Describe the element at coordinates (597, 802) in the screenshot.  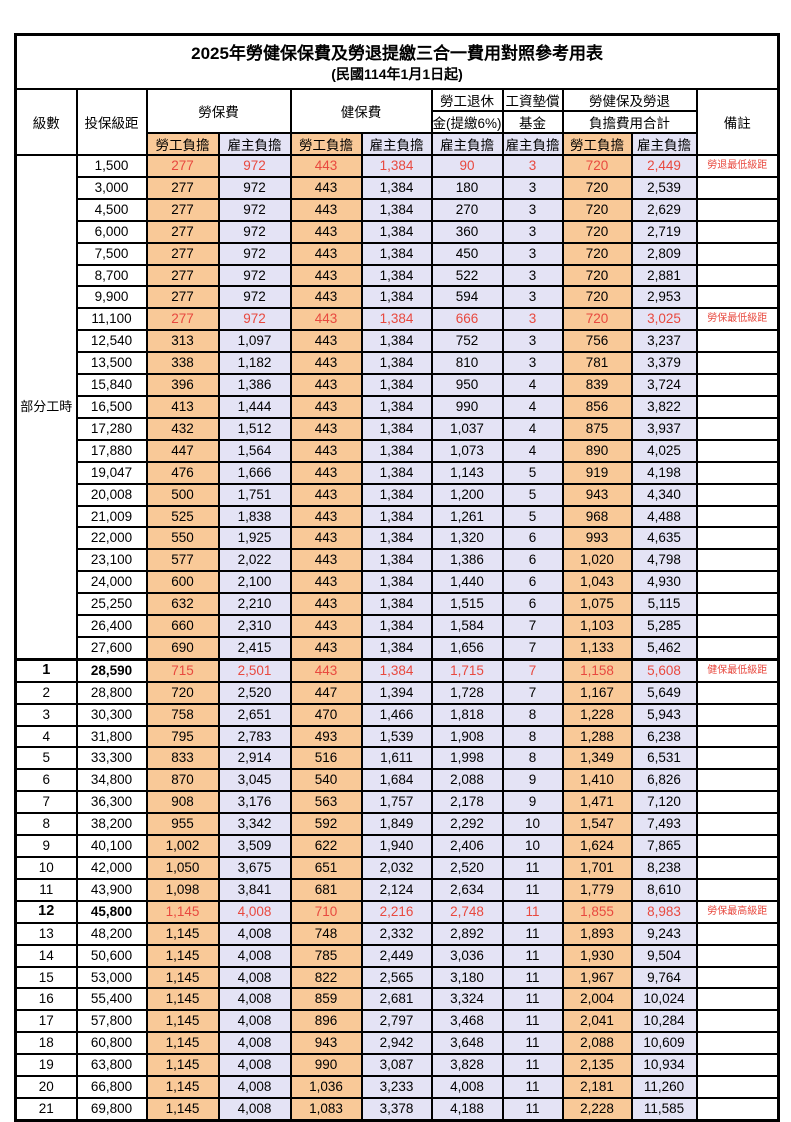
I see `value-cell: 1,471` at that location.